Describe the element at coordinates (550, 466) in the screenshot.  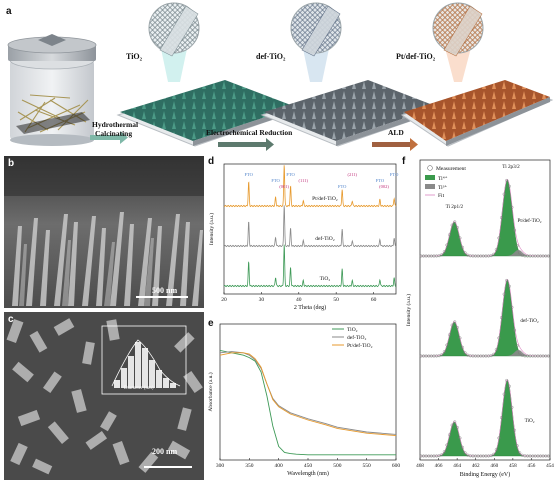
I see `x-tick-label: 454` at that location.